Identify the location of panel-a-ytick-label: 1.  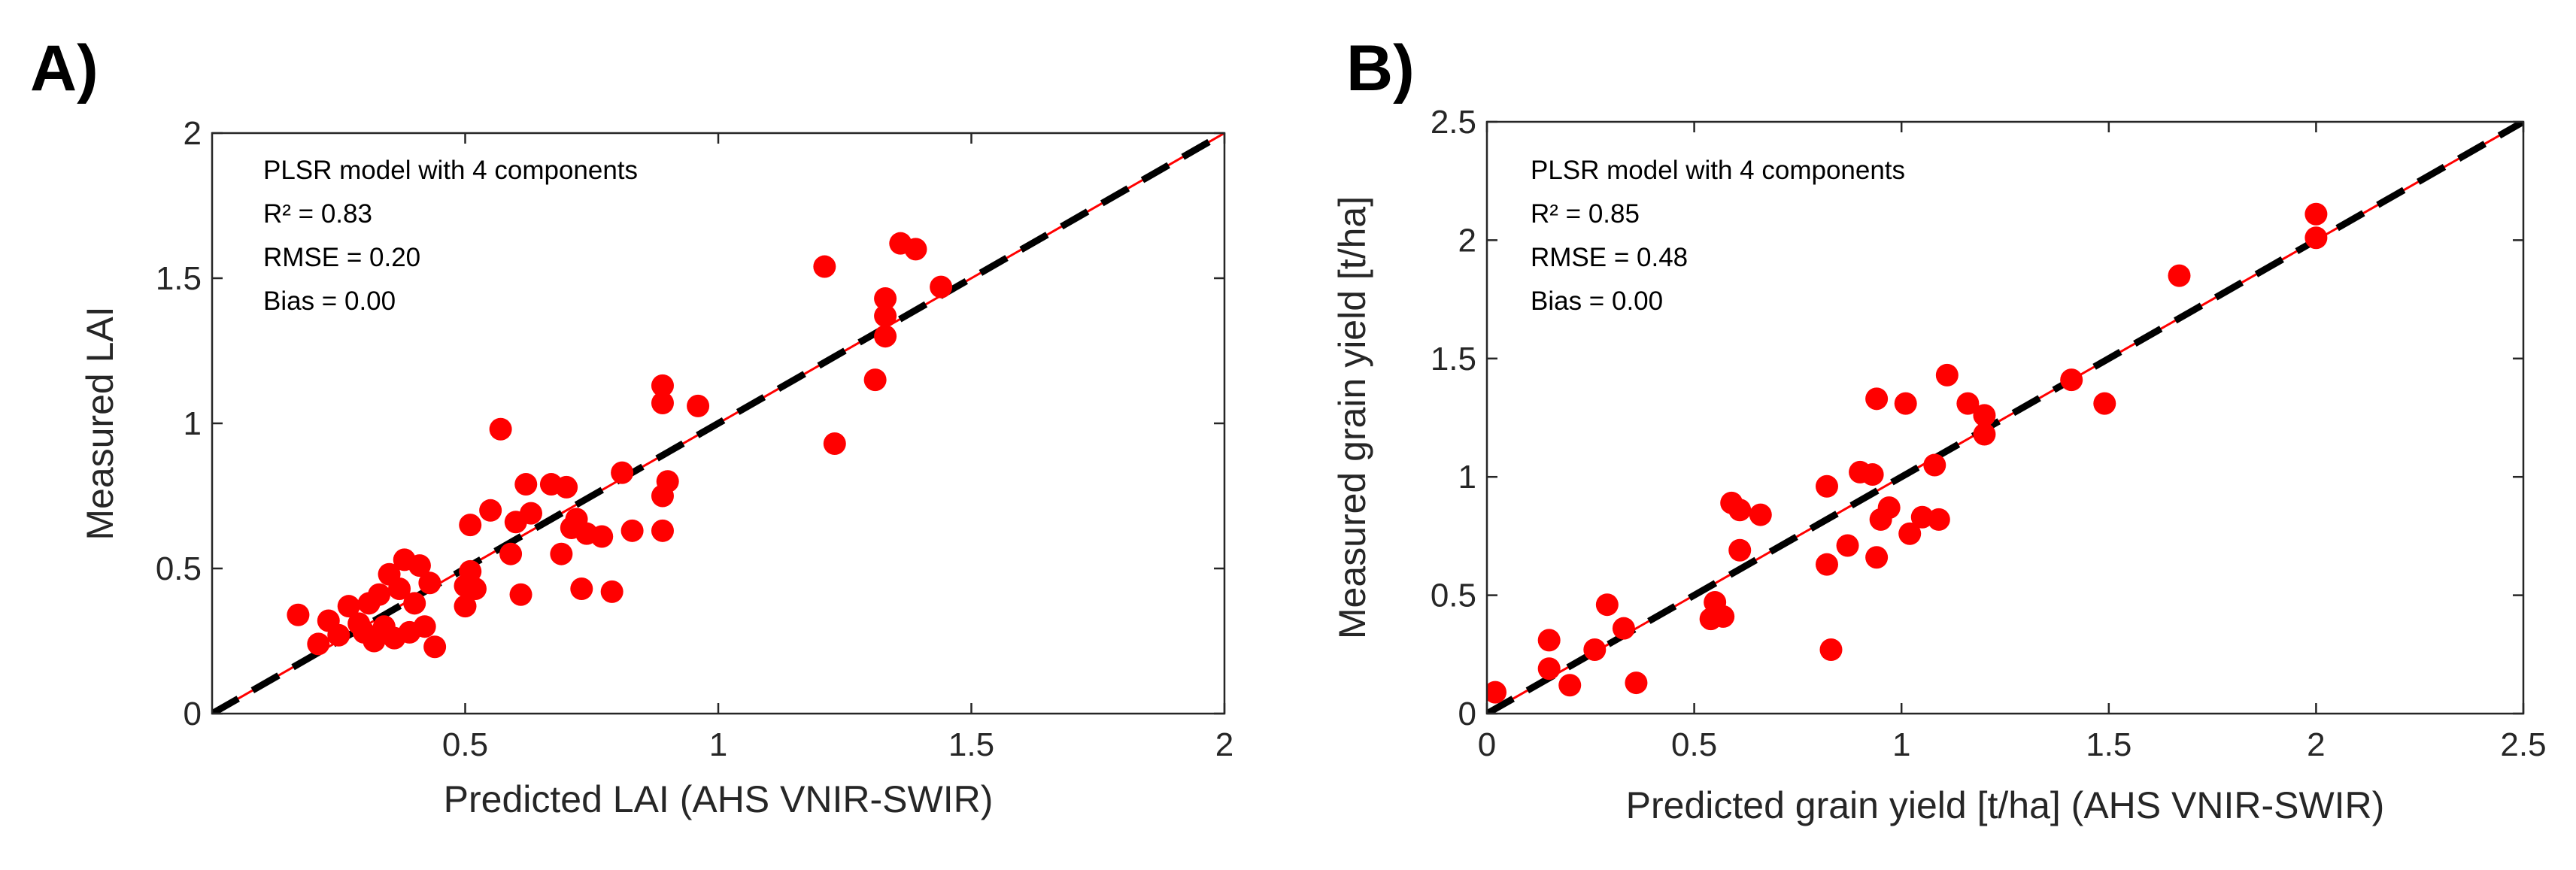
(193, 424).